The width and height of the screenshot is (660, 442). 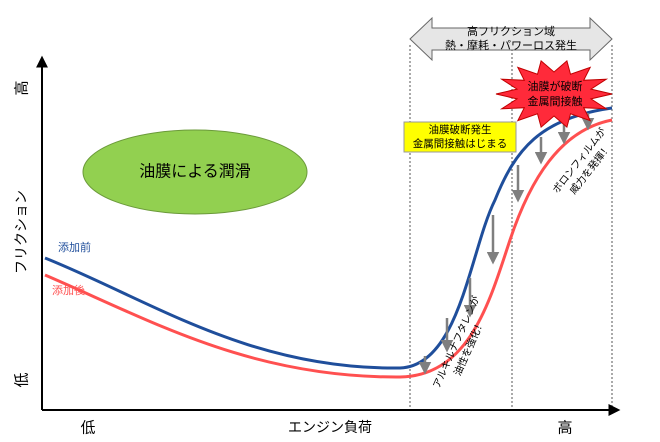 I want to click on legend-before: 添加前, so click(x=74, y=247).